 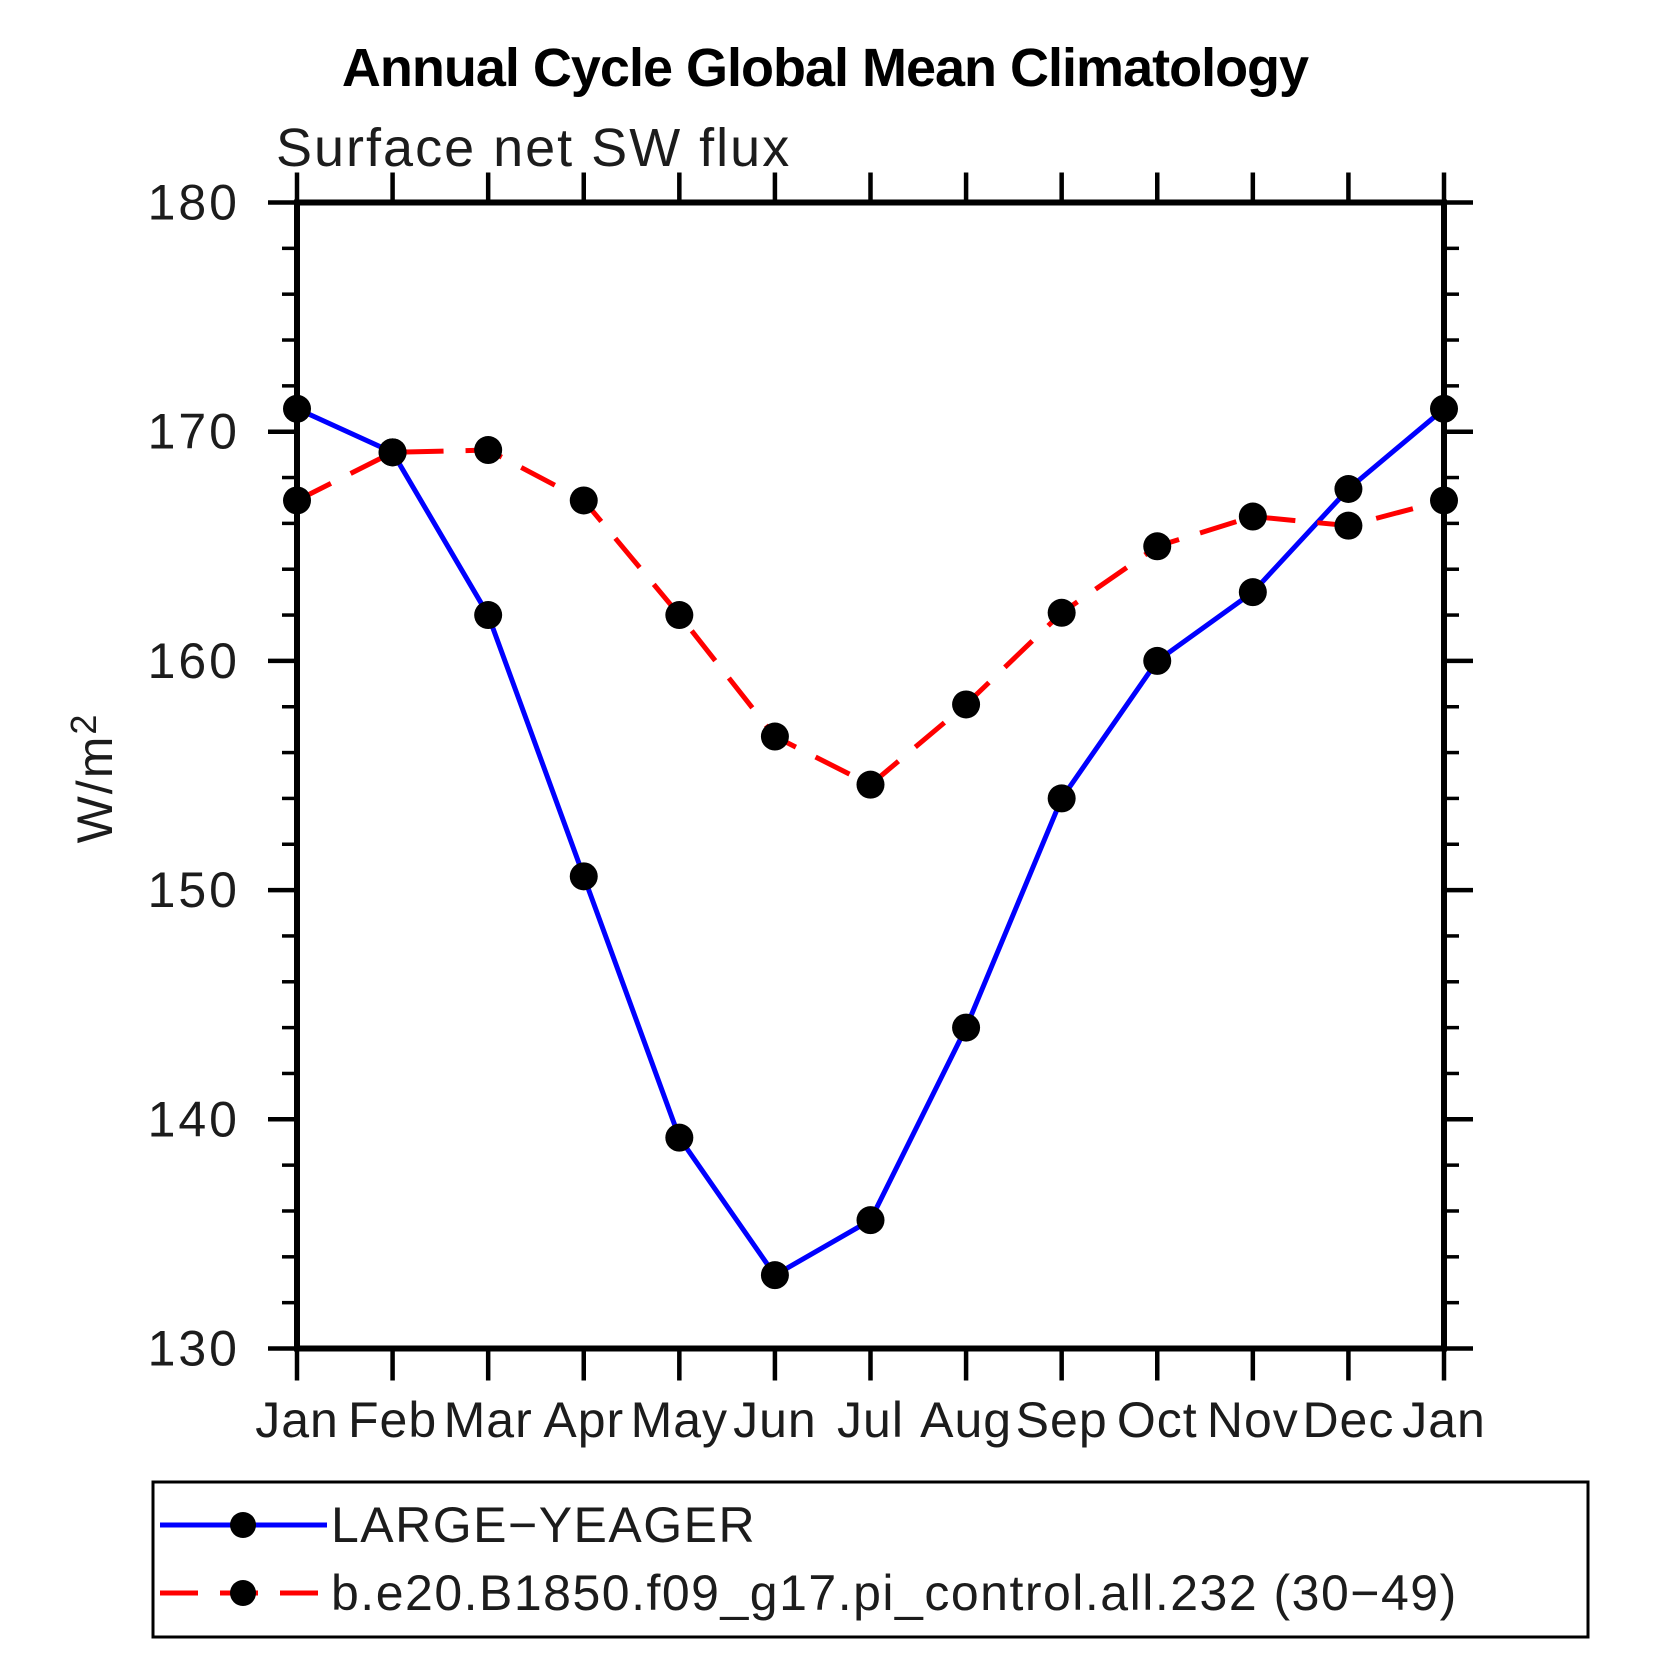 I want to click on y-axis-label-exponent: 2, so click(x=83, y=724).